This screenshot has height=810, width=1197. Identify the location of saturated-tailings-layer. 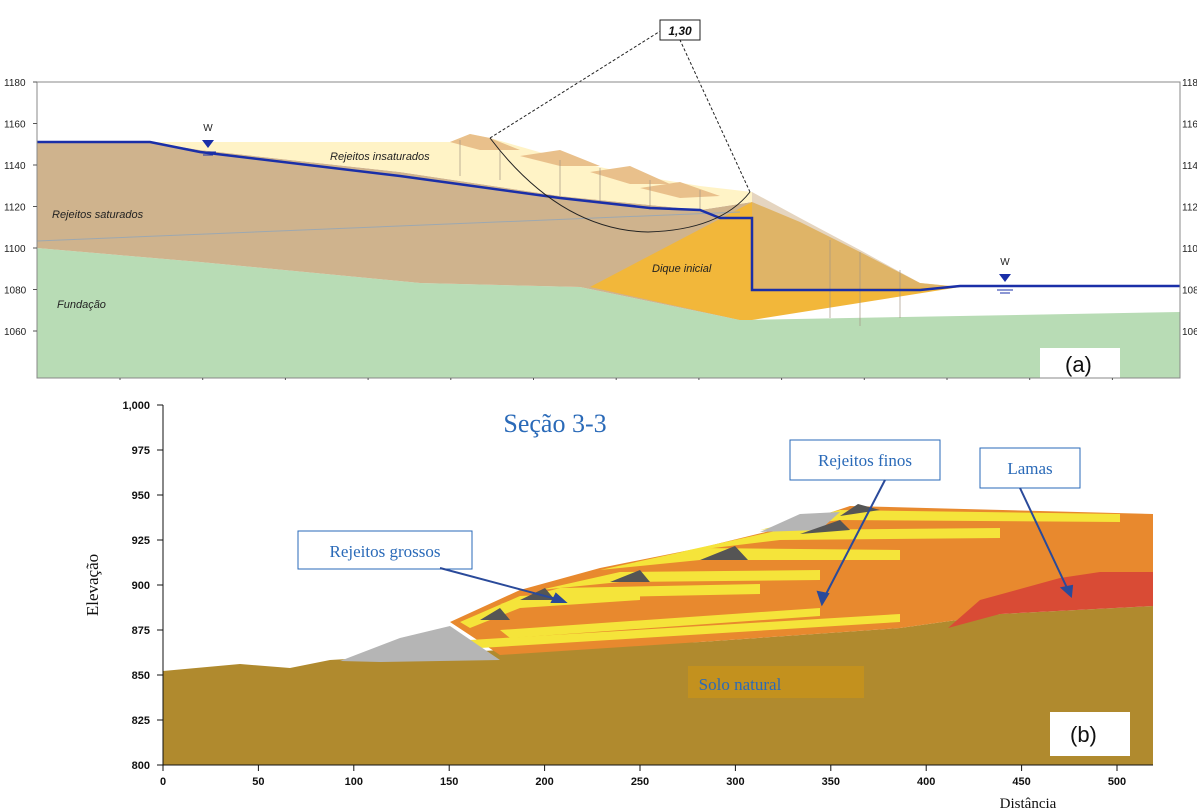
(394, 231).